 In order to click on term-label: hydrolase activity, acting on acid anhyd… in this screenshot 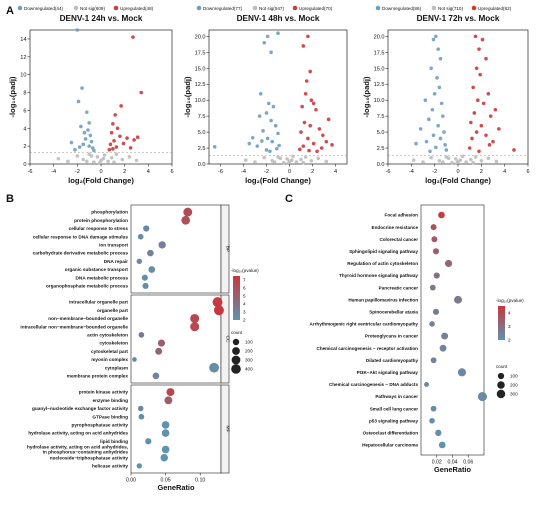, I will do `click(77, 450)`.